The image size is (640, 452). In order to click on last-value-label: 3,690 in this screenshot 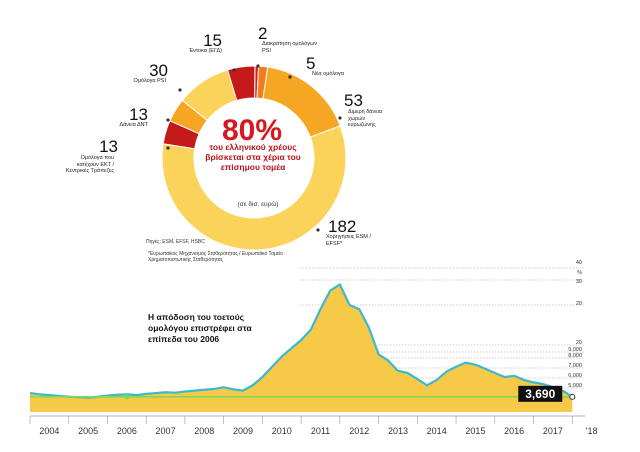, I will do `click(540, 394)`.